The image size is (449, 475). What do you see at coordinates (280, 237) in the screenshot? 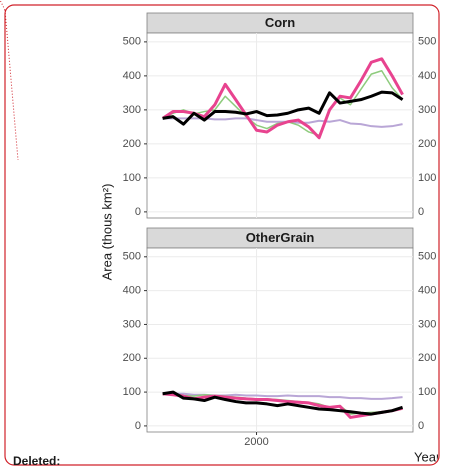
I see `strip-title: OtherGrain` at bounding box center [280, 237].